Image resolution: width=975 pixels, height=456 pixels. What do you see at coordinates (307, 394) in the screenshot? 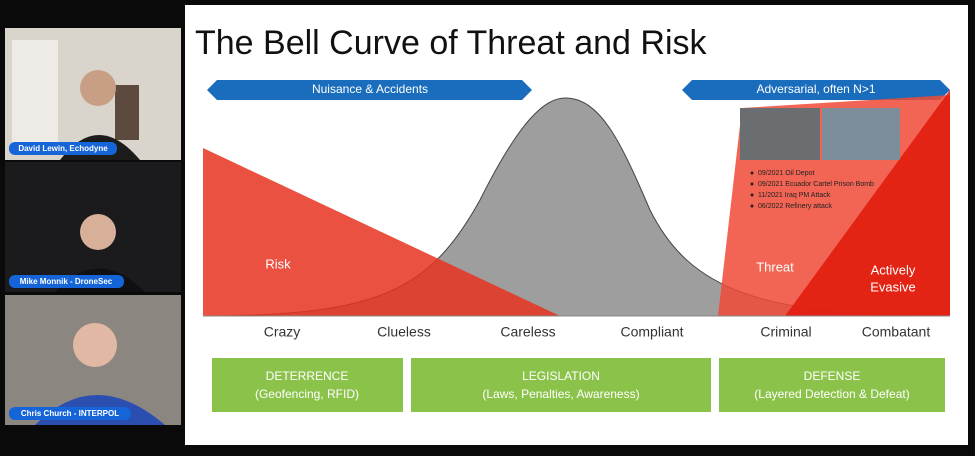
I see `box-subtitle: (Geofencing, RFID)` at bounding box center [307, 394].